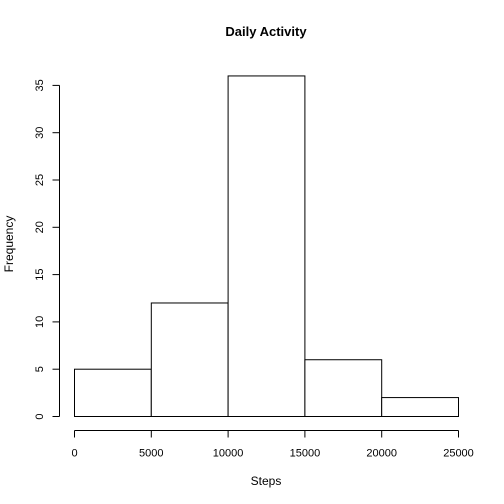  I want to click on y-tick-label: 0, so click(40, 416).